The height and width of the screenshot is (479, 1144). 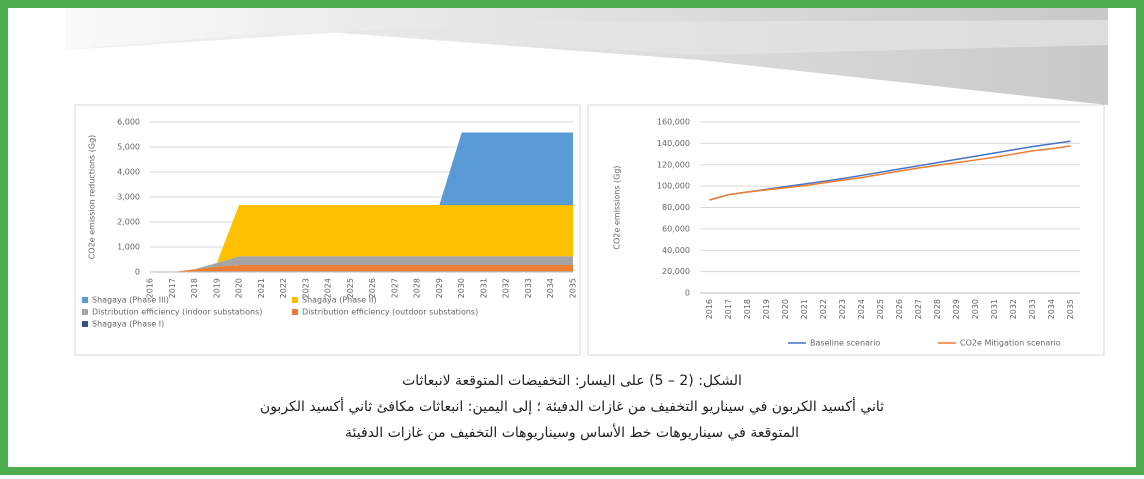 What do you see at coordinates (845, 343) in the screenshot?
I see `legend-label: Baseline scenario` at bounding box center [845, 343].